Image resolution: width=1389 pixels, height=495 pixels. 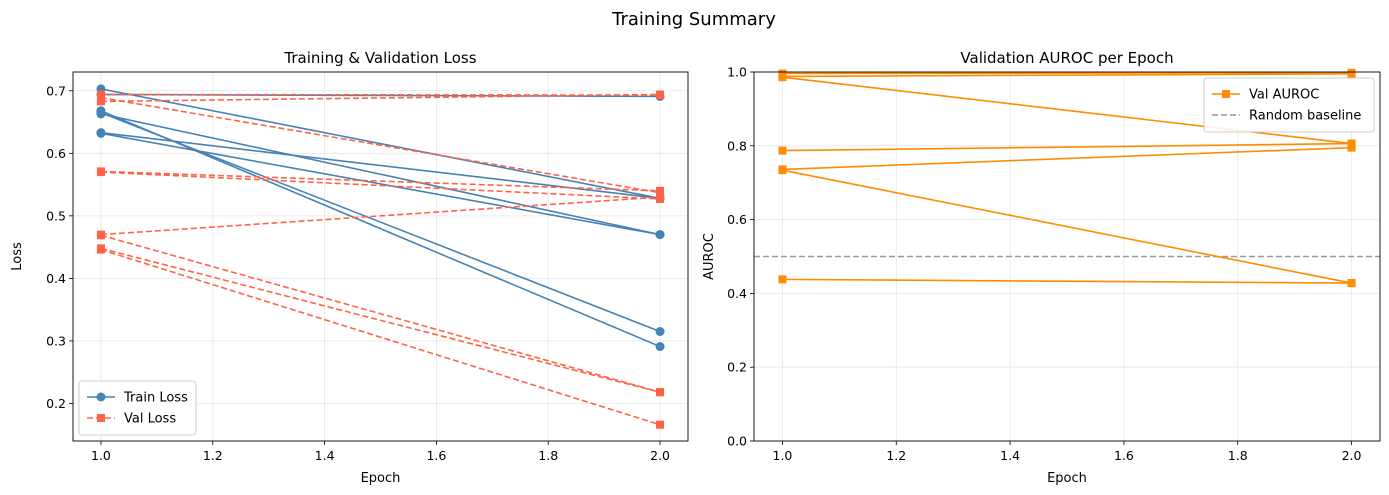 I want to click on auroc-x-tick-label: 1.4, so click(x=1010, y=455).